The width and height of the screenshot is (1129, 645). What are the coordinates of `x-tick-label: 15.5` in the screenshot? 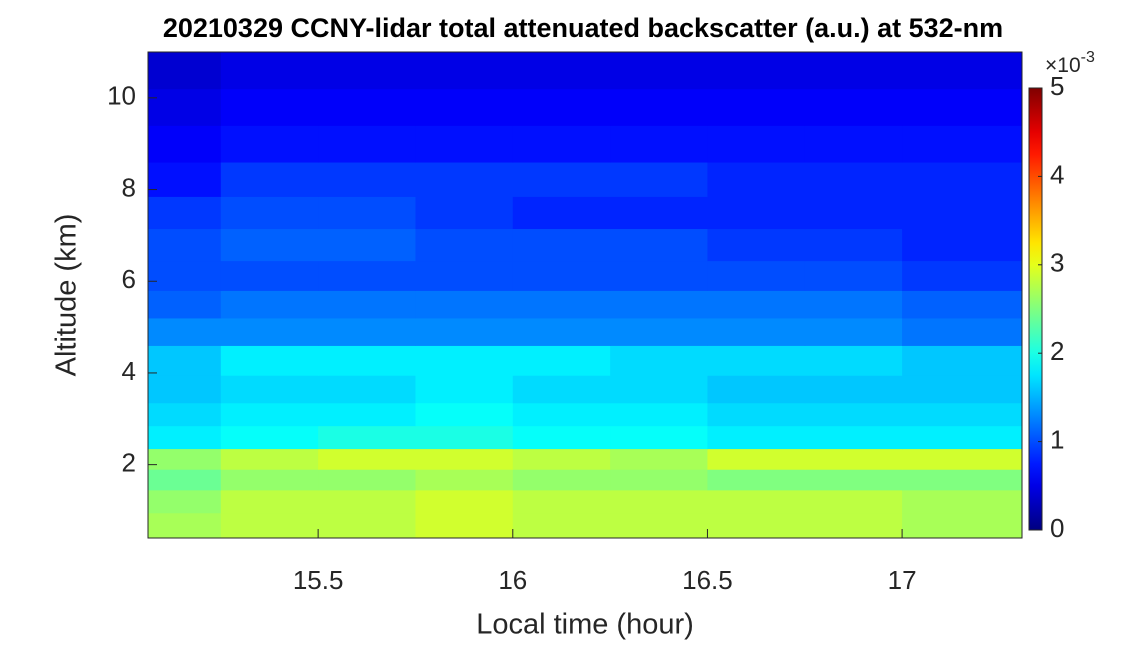 It's located at (318, 580).